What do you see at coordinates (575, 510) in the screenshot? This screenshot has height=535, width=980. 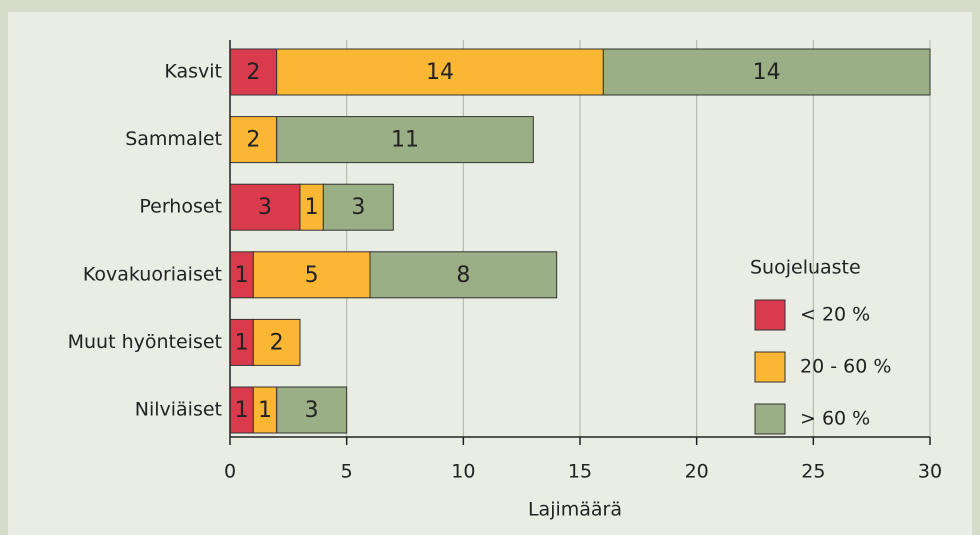 I see `x-axis-label: Lajimäärä` at bounding box center [575, 510].